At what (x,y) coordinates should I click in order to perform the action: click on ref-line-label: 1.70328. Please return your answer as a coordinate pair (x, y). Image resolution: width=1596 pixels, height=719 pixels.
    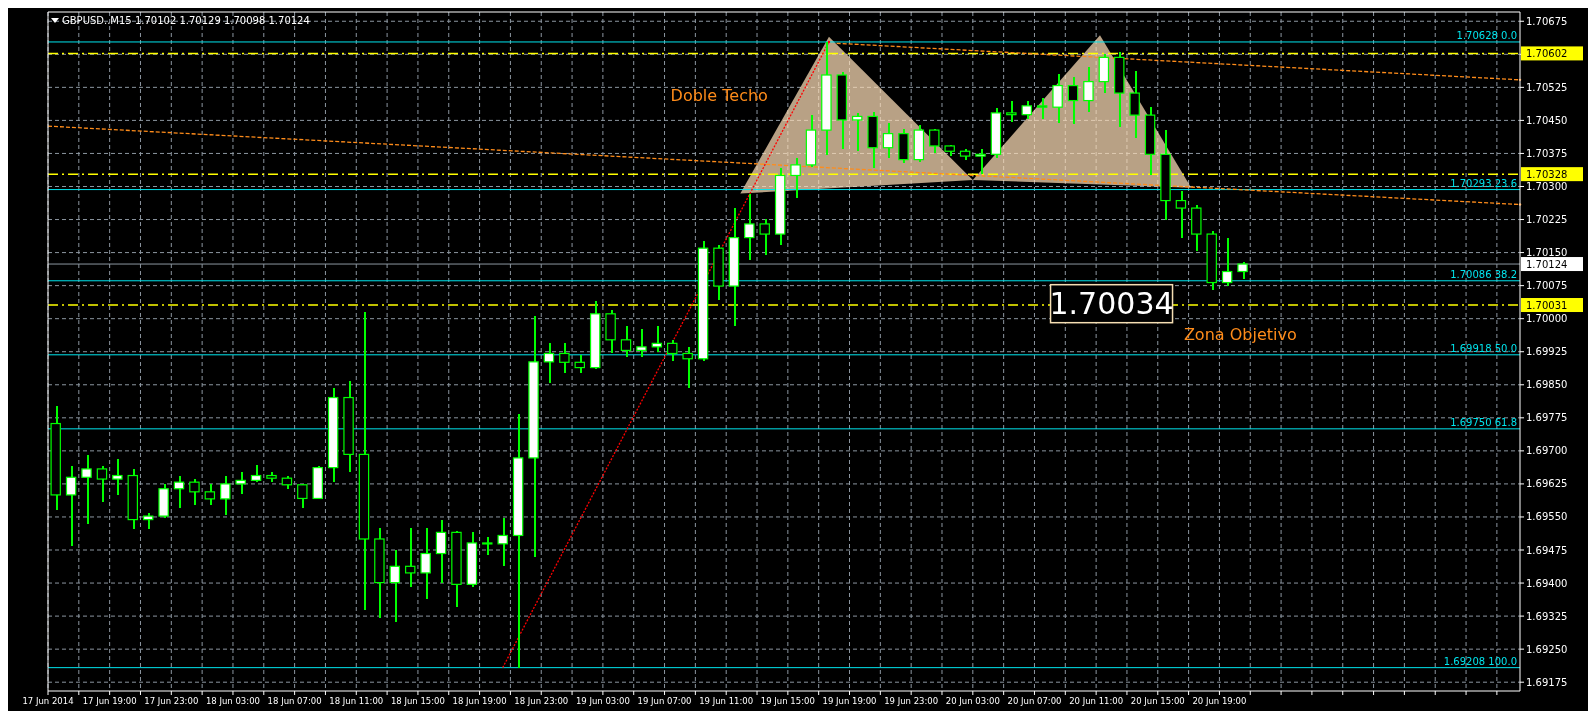
    Looking at the image, I should click on (1547, 174).